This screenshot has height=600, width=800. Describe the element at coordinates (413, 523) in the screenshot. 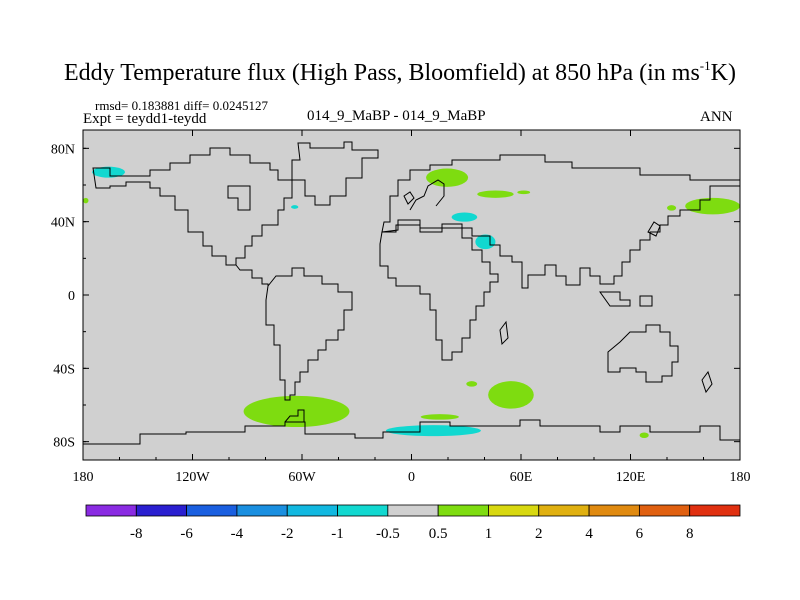

I see `colorbar: -8 -6 -4 -2 -1 -0.5 0.5 1 2 4 6 8` at that location.